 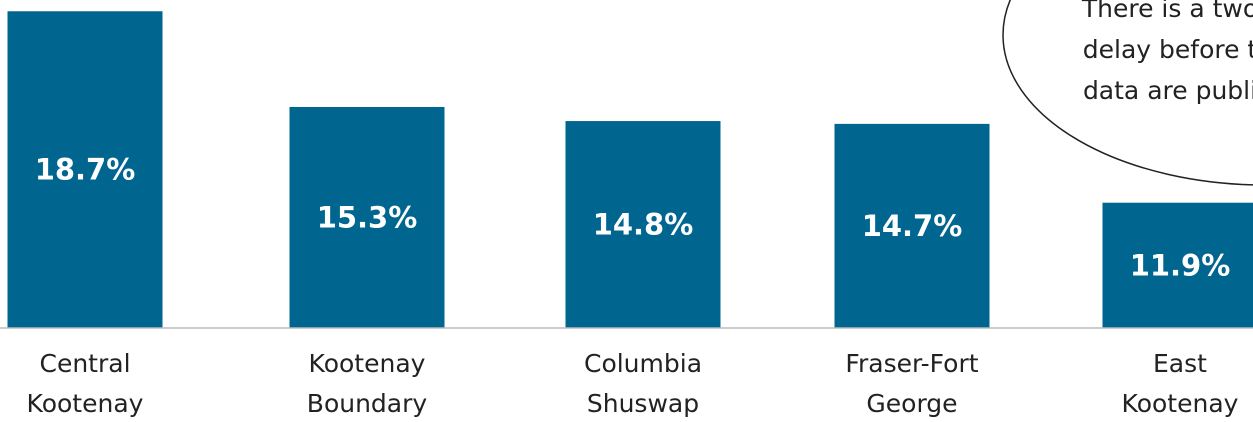 What do you see at coordinates (911, 363) in the screenshot?
I see `x-tick-label: Fraser-Fort` at bounding box center [911, 363].